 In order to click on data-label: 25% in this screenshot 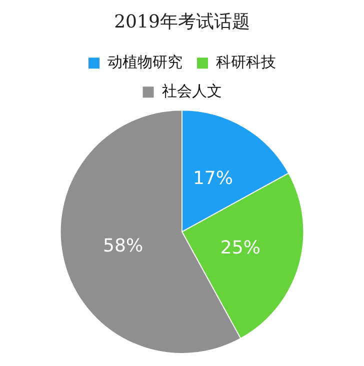, I will do `click(240, 247)`.